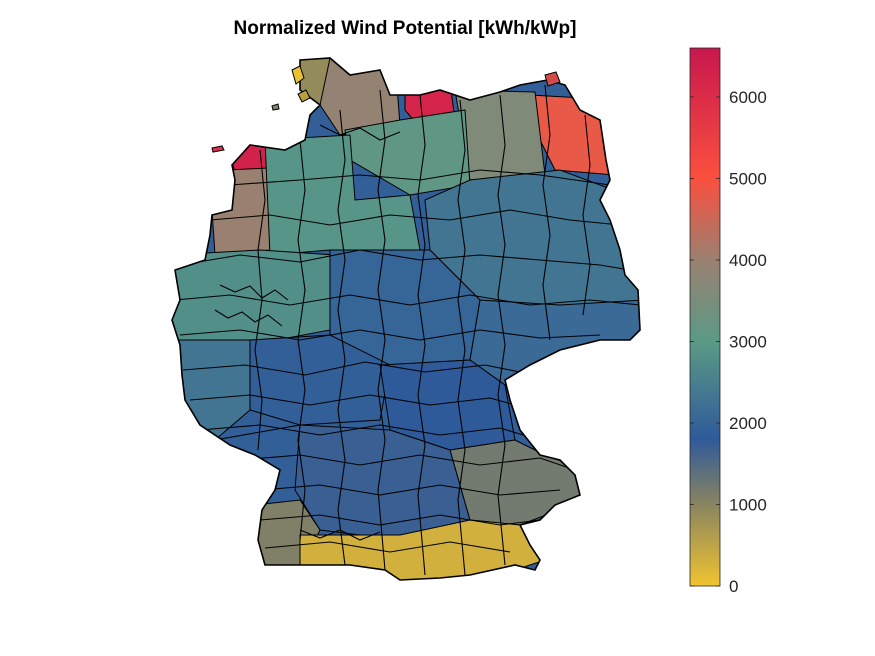  Describe the element at coordinates (748, 504) in the screenshot. I see `colorbar-tick-label: 1000` at that location.